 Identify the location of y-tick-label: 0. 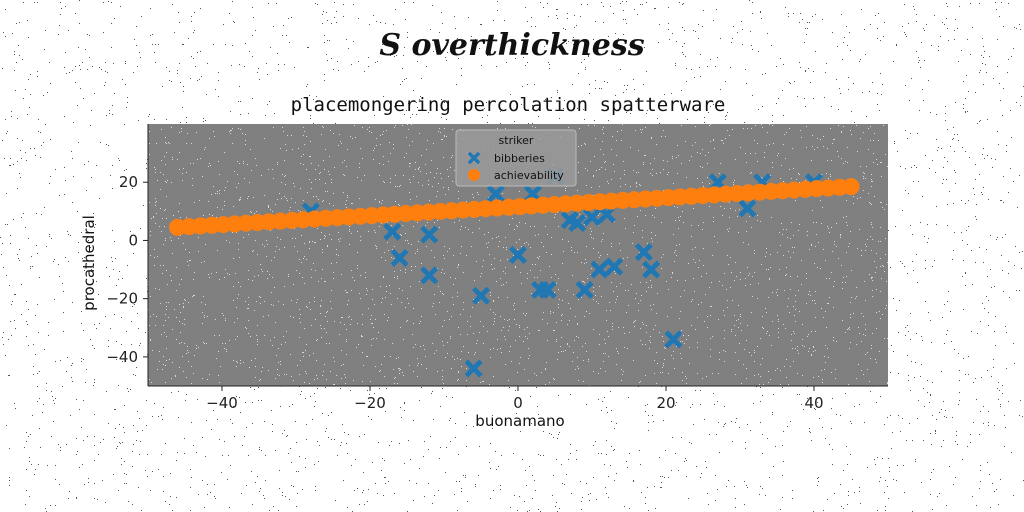
(133, 240).